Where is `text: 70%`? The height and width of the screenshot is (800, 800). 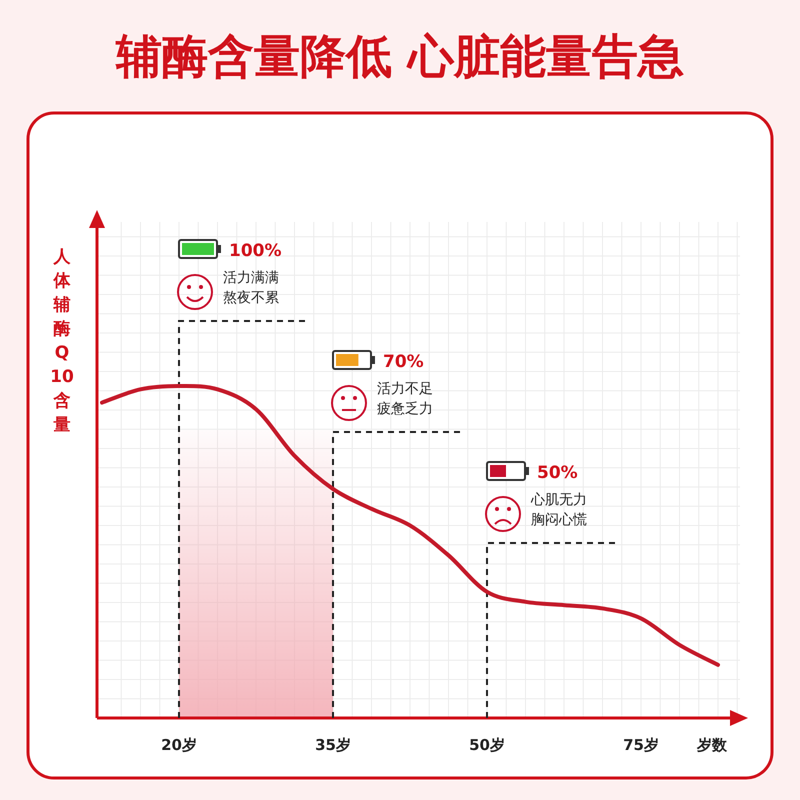
text: 70% is located at coordinates (403, 362).